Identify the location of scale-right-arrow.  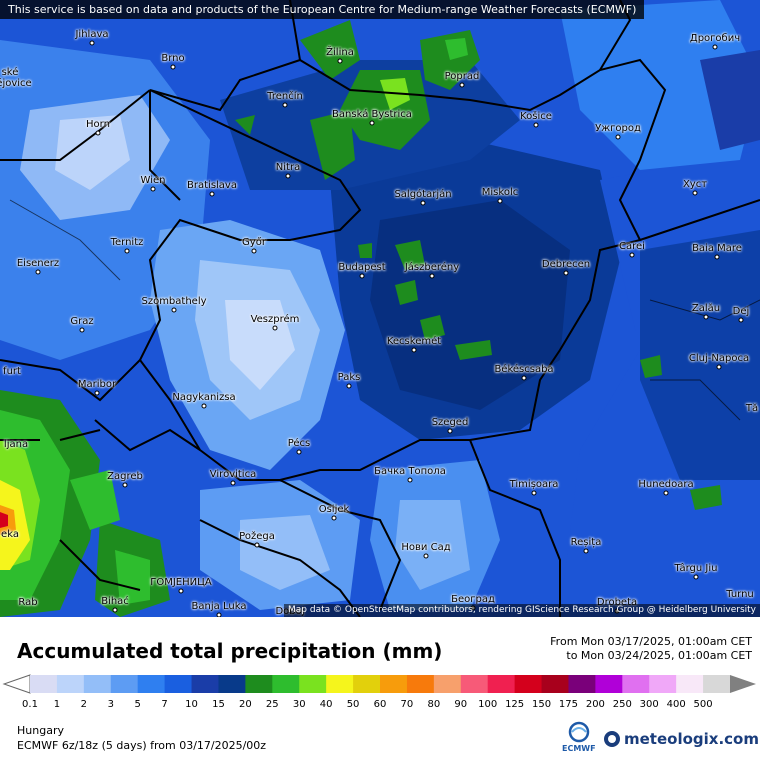
(743, 684).